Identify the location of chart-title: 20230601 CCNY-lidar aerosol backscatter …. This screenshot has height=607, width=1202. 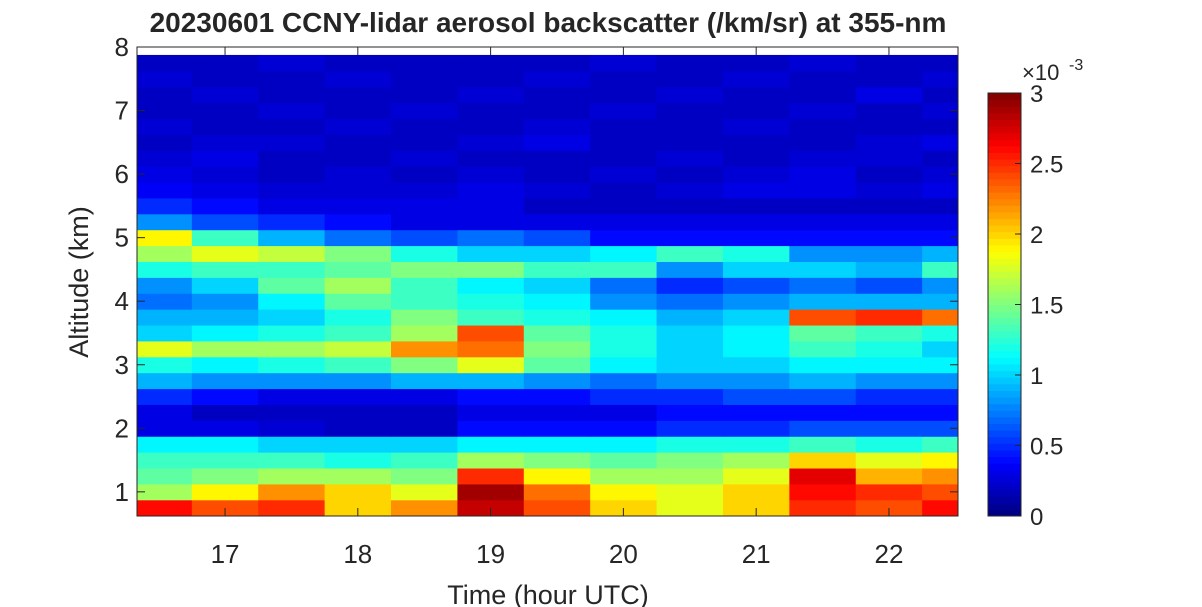
(548, 22).